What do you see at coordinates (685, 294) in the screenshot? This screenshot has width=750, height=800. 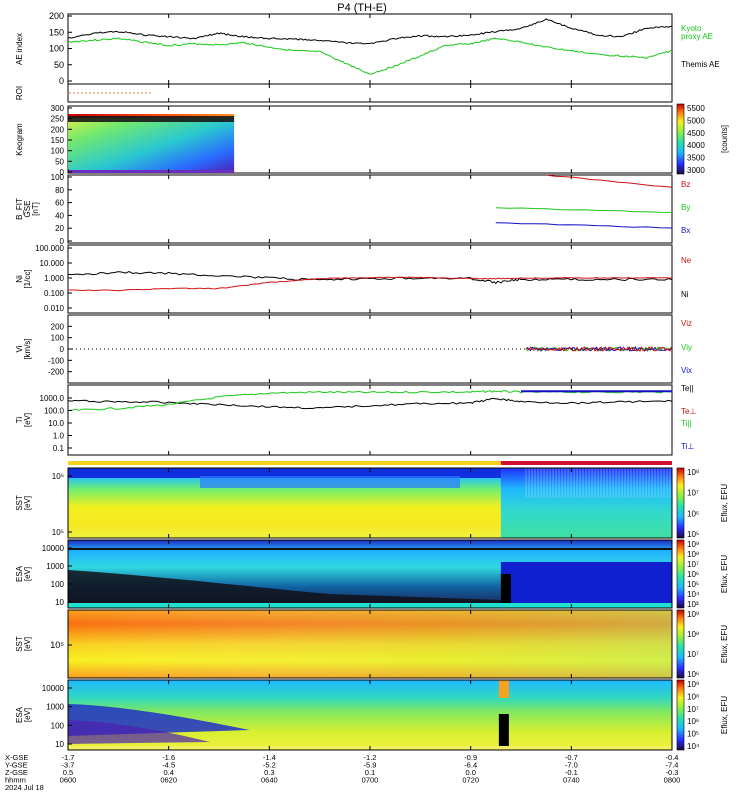 I see `legend-entry: Ni` at bounding box center [685, 294].